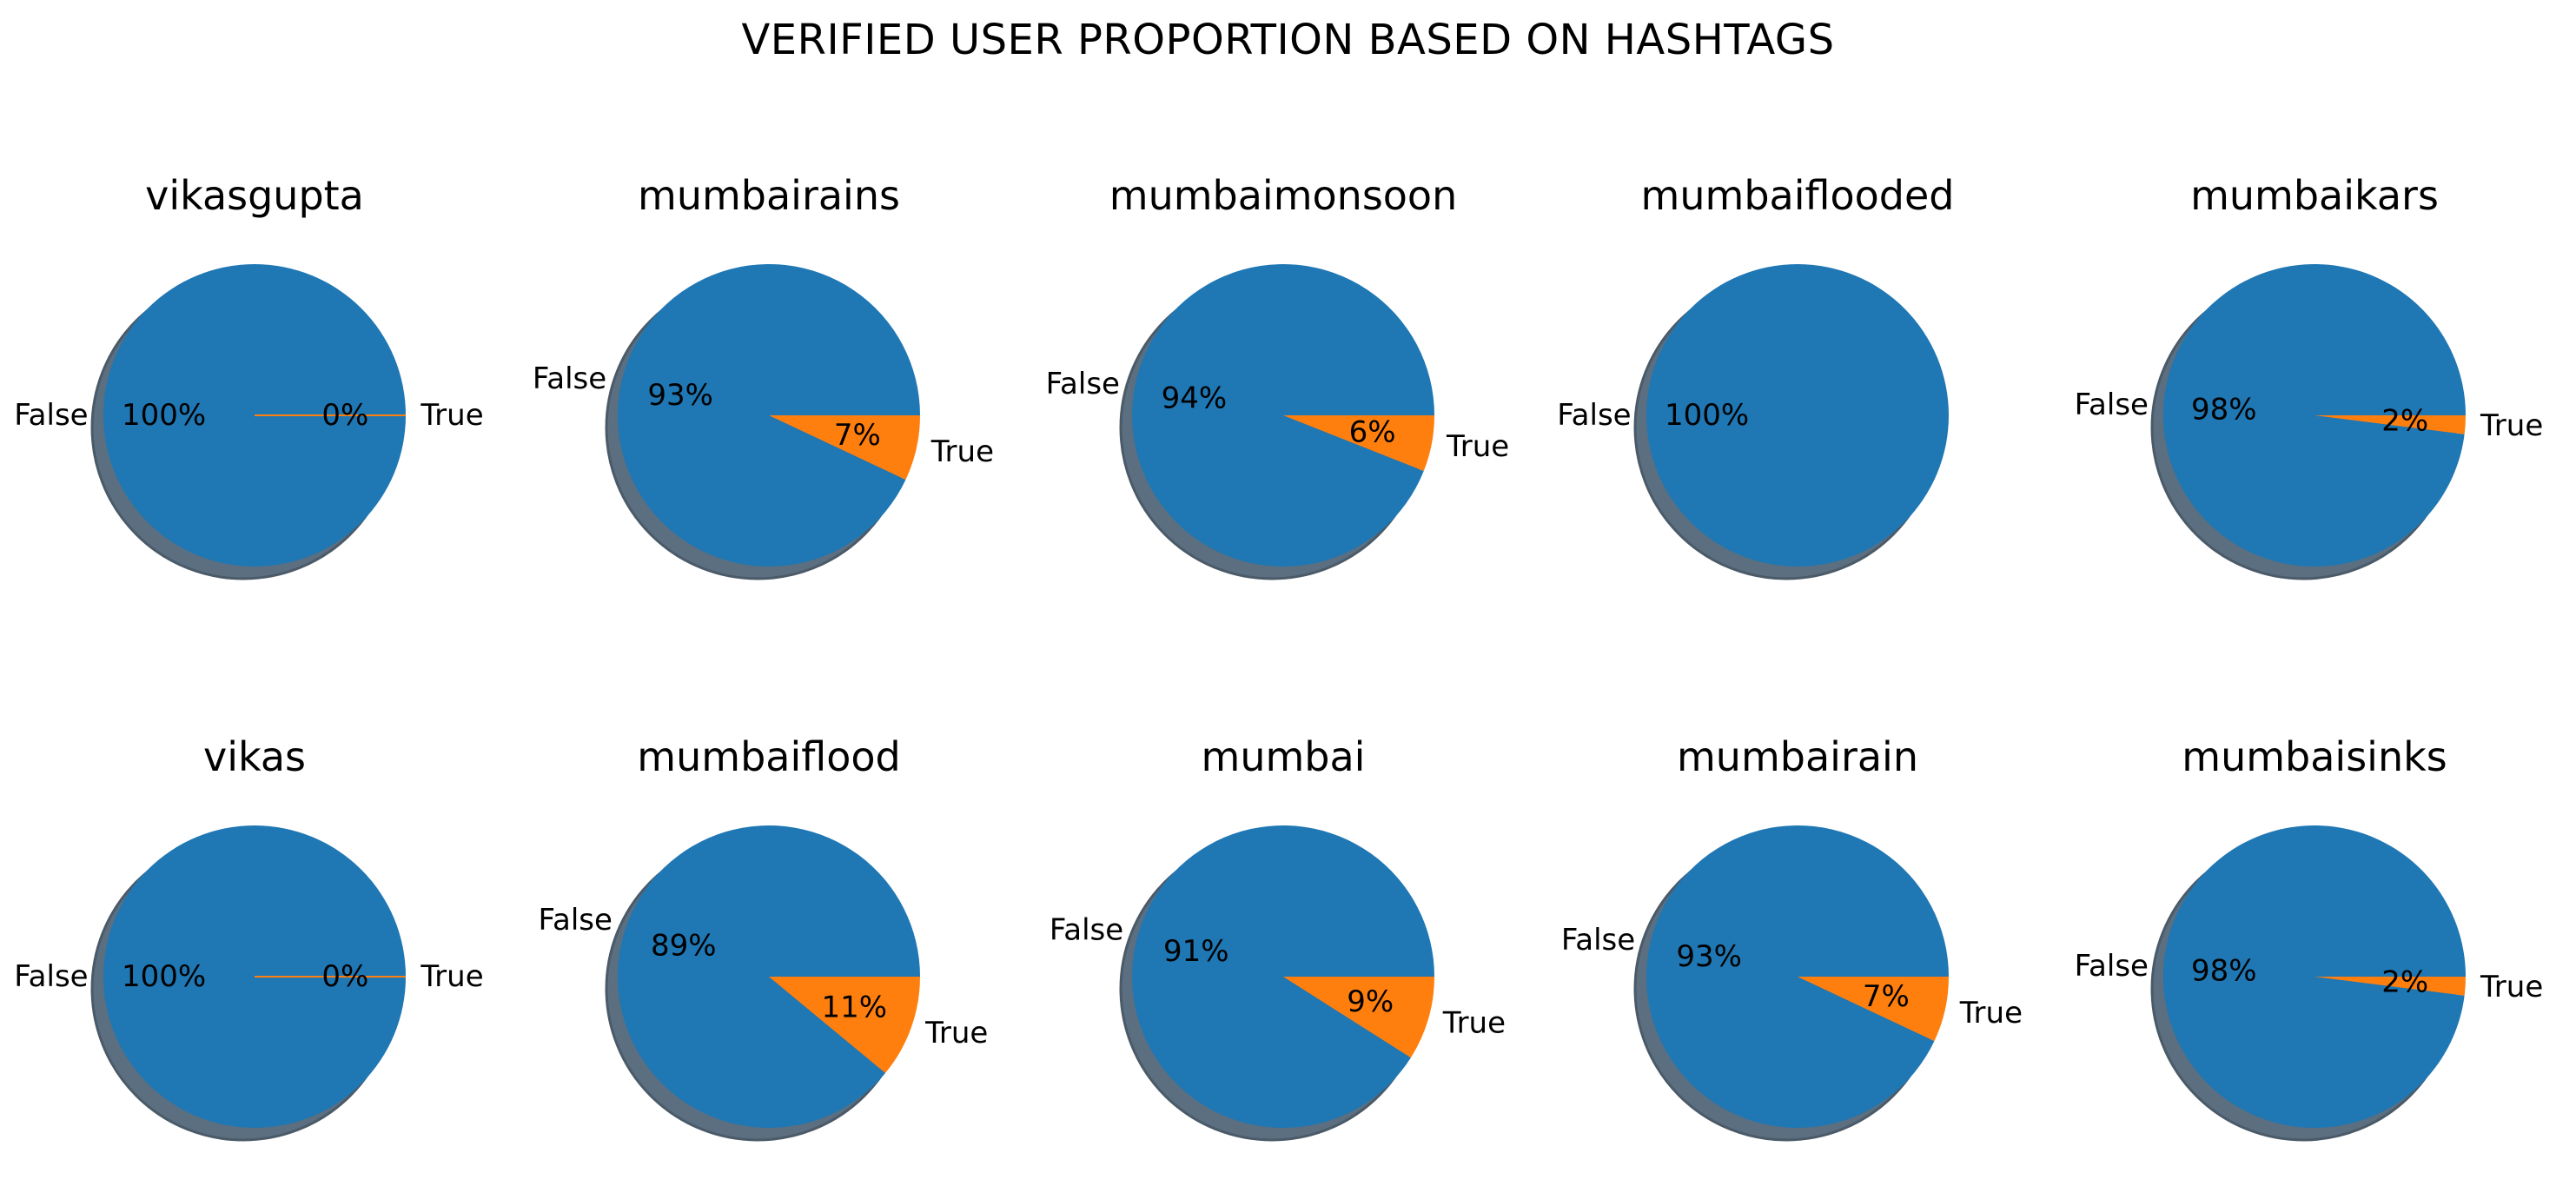 The height and width of the screenshot is (1193, 2576). I want to click on pie-pct-false: 91%, so click(1196, 951).